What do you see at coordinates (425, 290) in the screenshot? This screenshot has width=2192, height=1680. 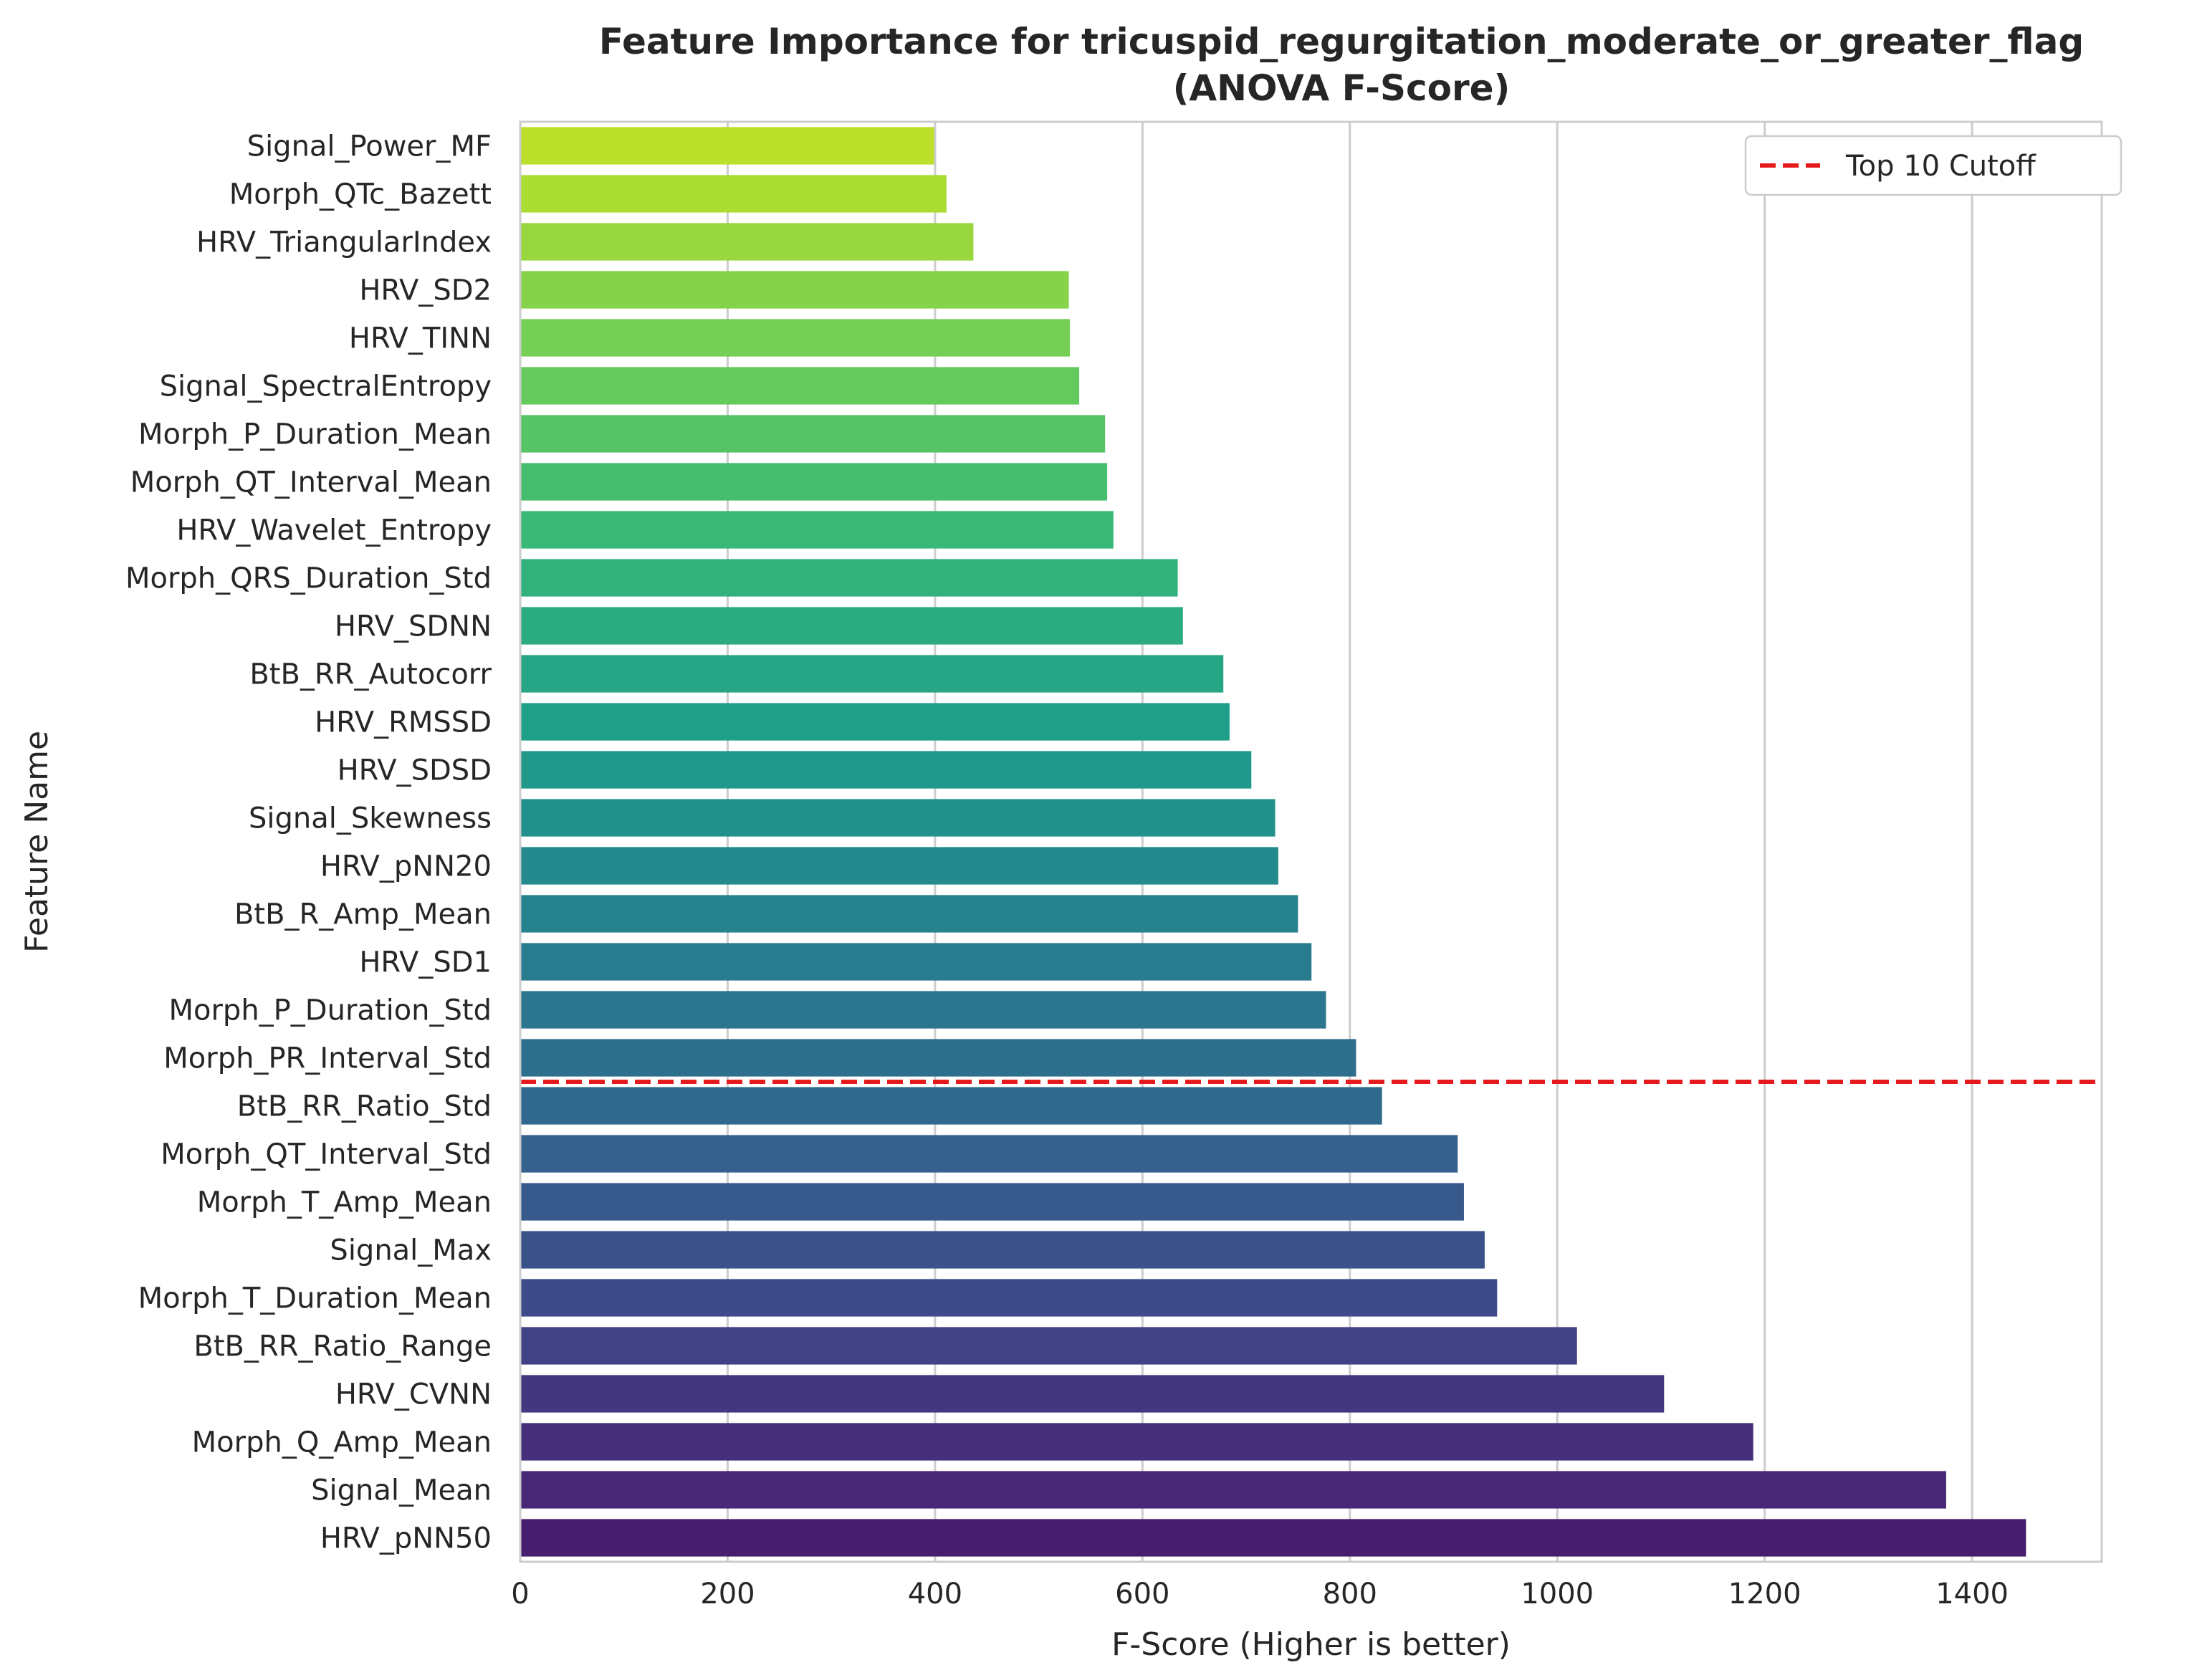 I see `y-tick-label: HRV_SD2` at bounding box center [425, 290].